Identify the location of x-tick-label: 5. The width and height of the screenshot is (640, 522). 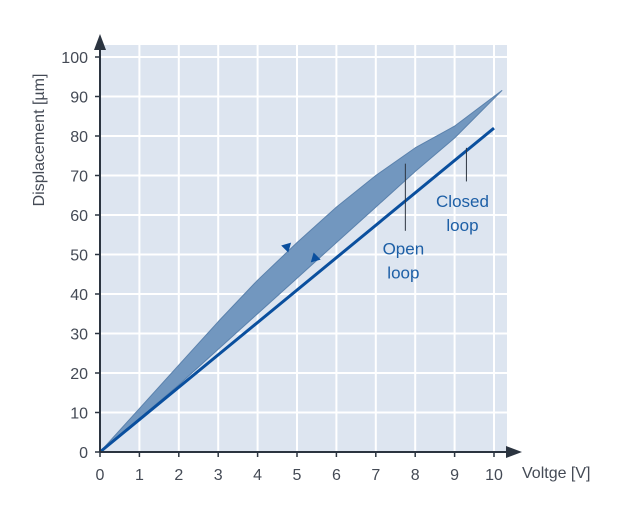
(297, 475).